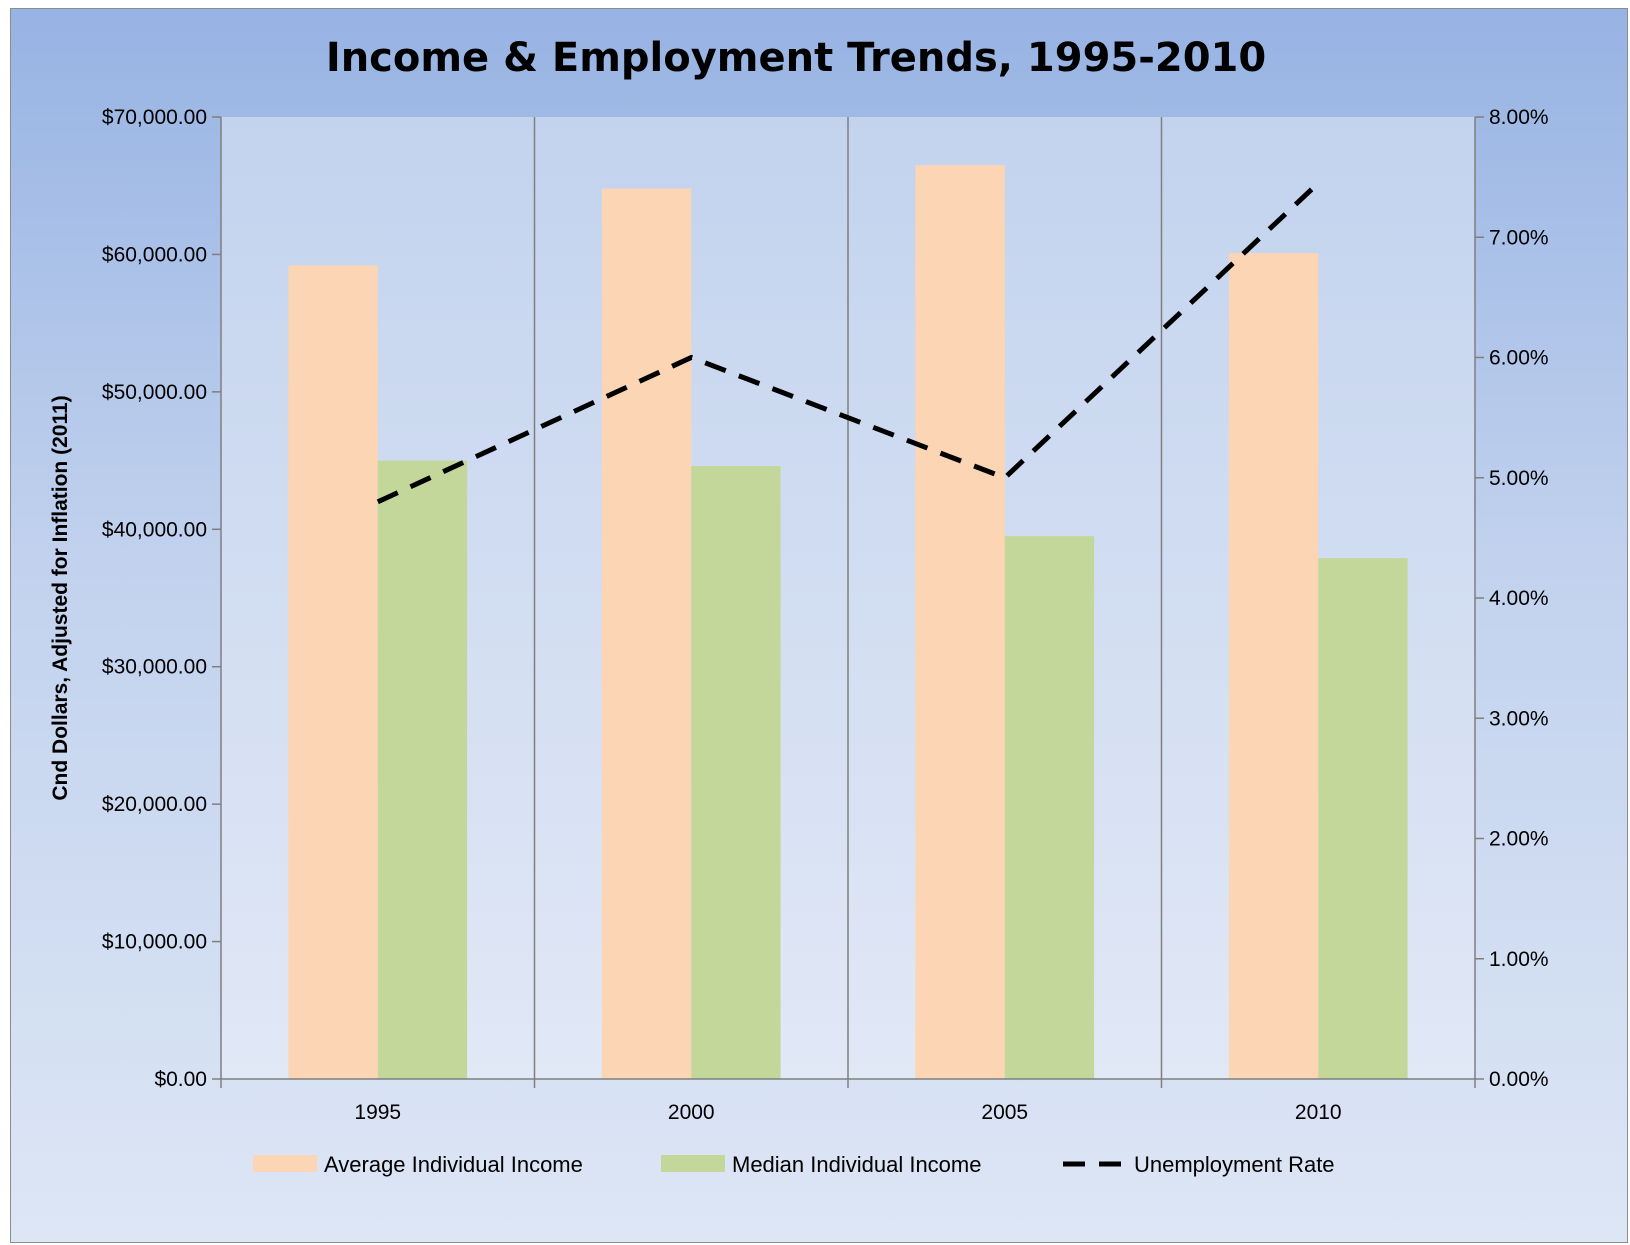 This screenshot has height=1245, width=1630. I want to click on x-tick-label: 2000, so click(691, 1112).